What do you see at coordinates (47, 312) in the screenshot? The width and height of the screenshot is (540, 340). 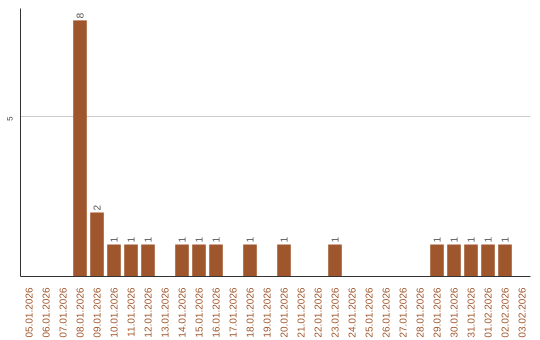 I see `x-tick-label: 06.01.2026` at bounding box center [47, 312].